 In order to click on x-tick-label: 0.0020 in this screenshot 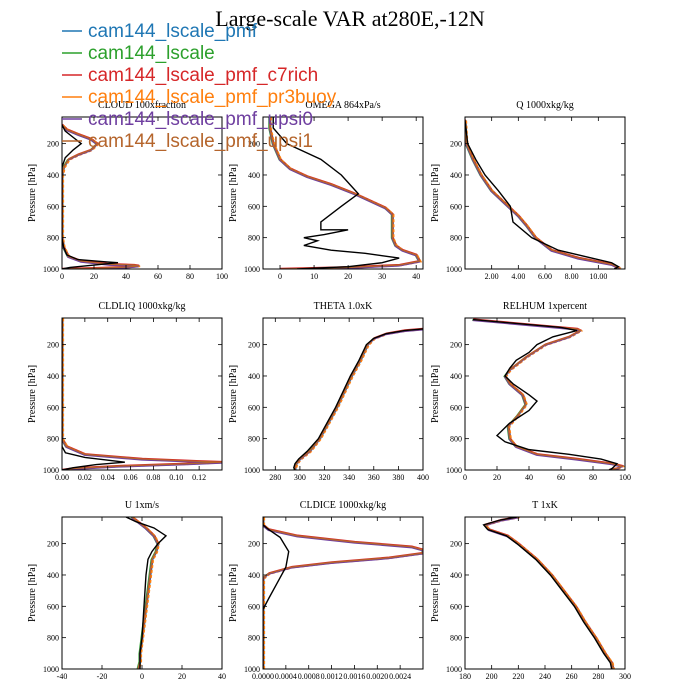, I will do `click(377, 676)`.